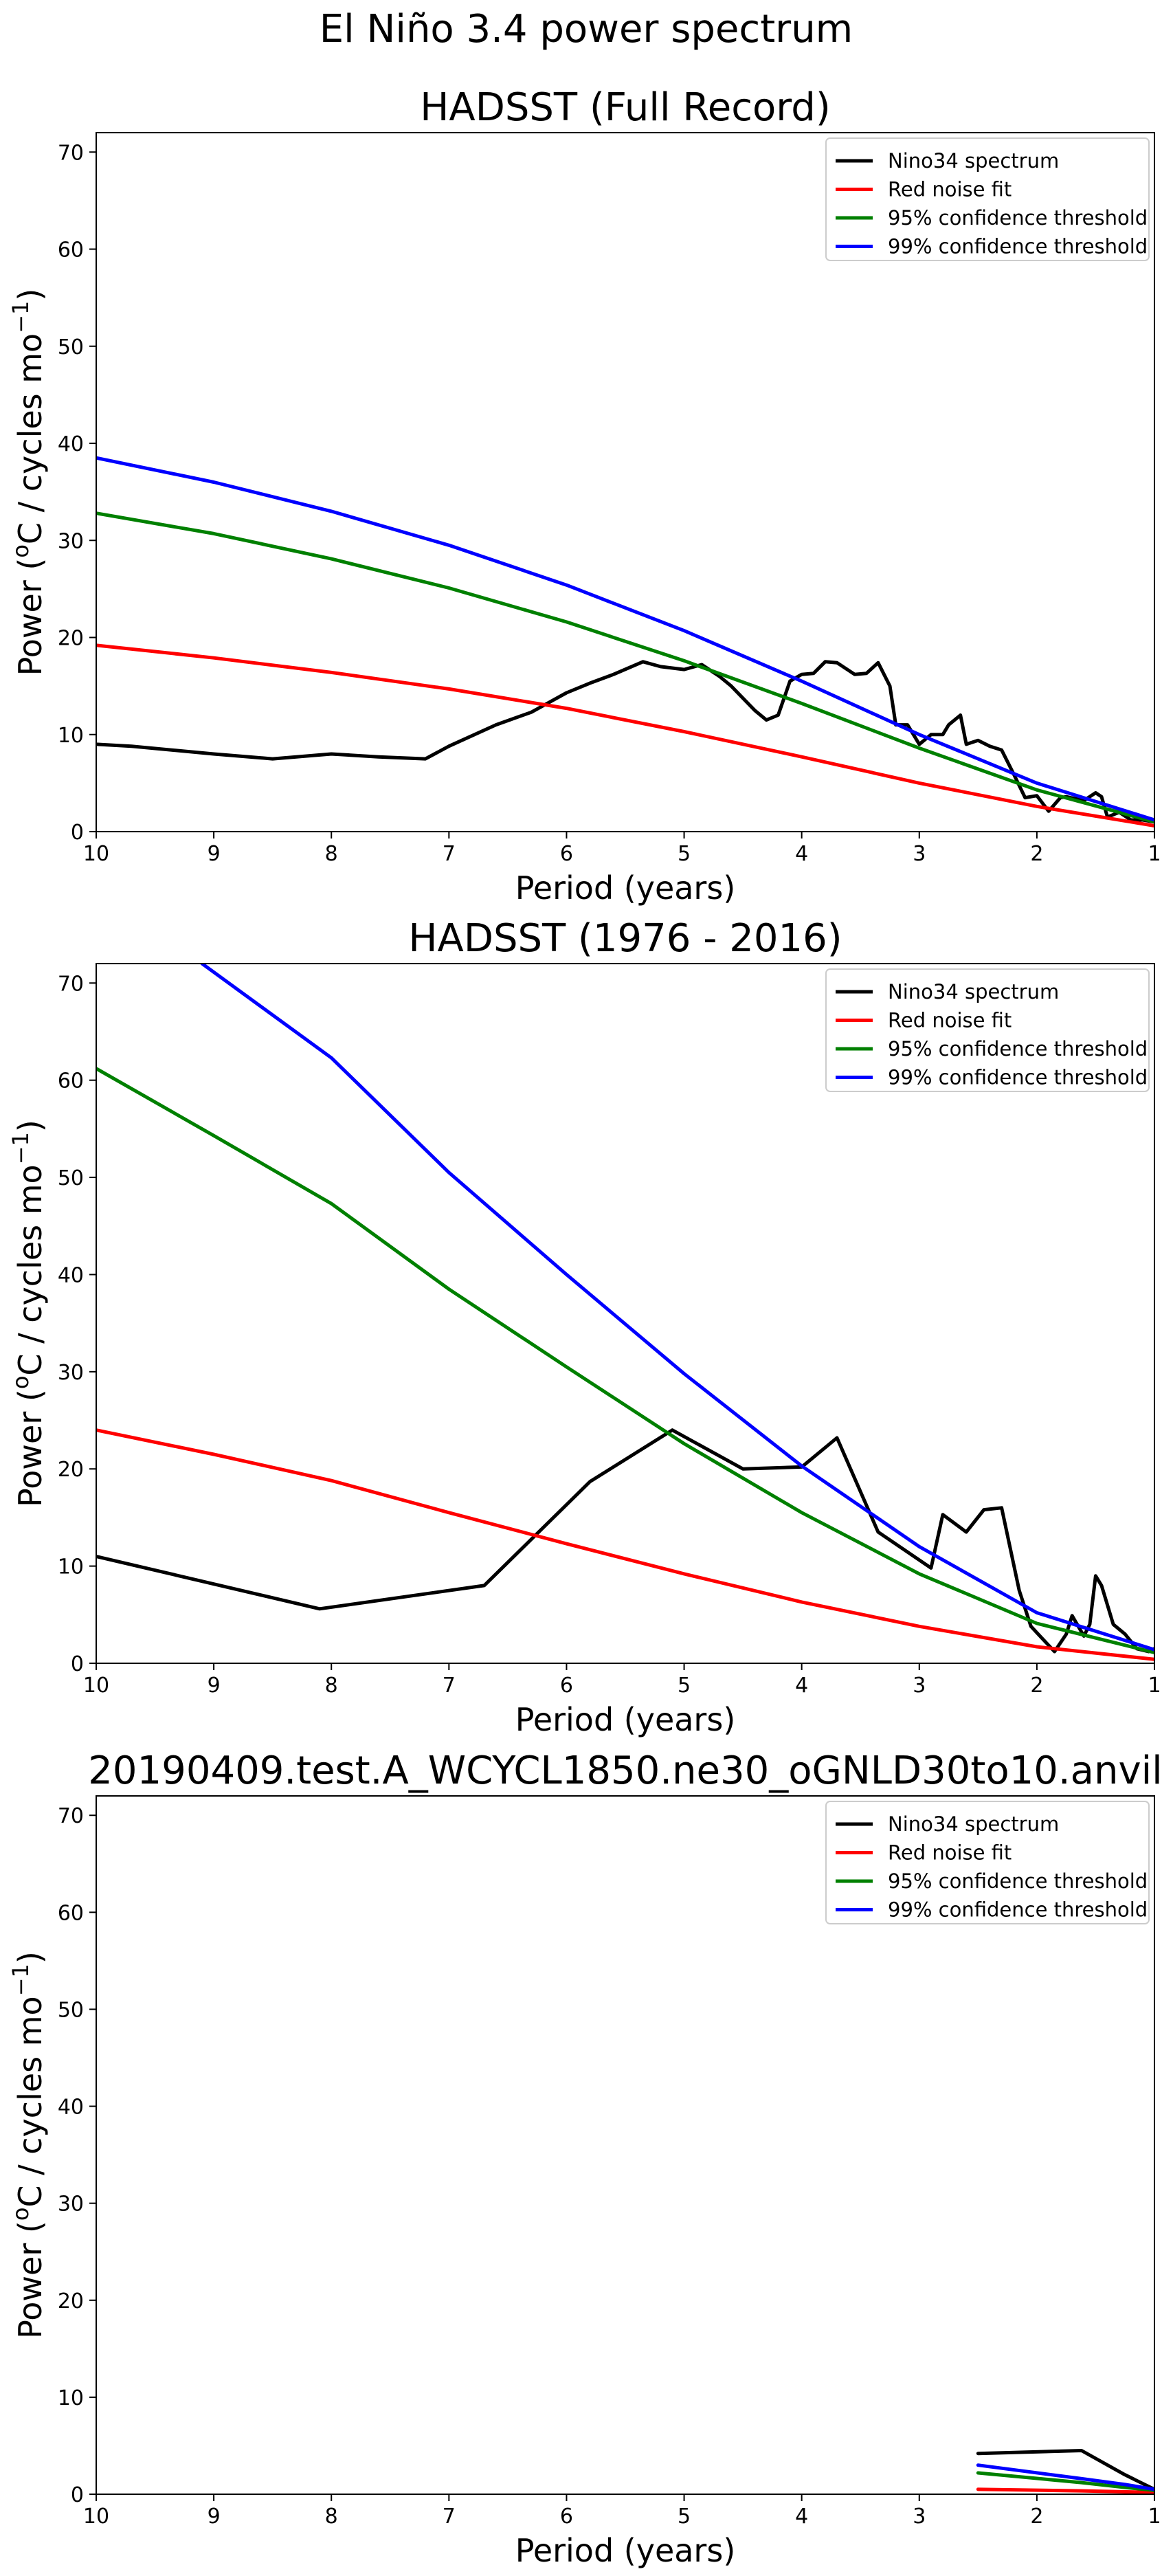 This screenshot has width=1173, height=2576. I want to click on figure-suptitle: El Niño 3.4 power spectrum, so click(586, 29).